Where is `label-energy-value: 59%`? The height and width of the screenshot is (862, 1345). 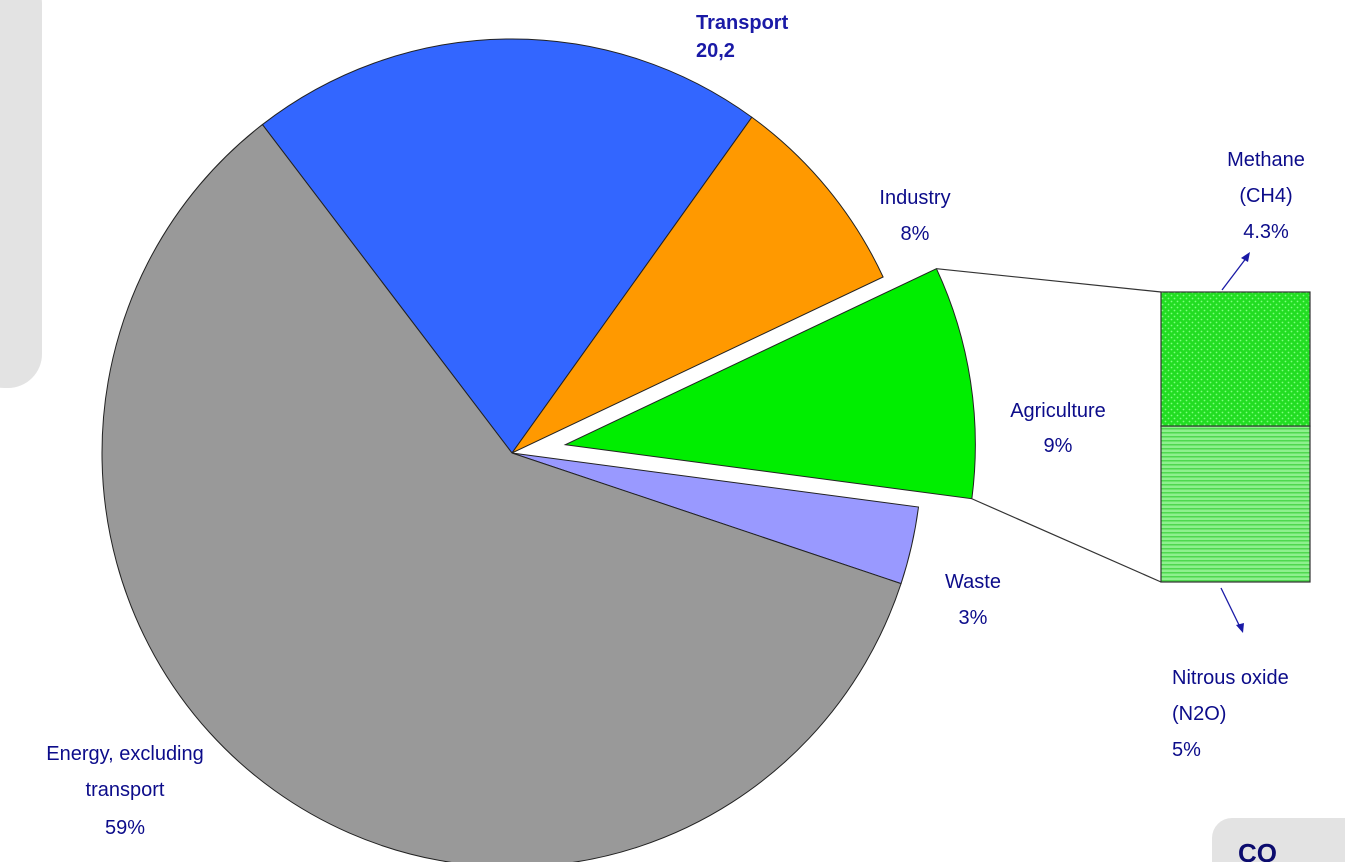
label-energy-value: 59% is located at coordinates (125, 828).